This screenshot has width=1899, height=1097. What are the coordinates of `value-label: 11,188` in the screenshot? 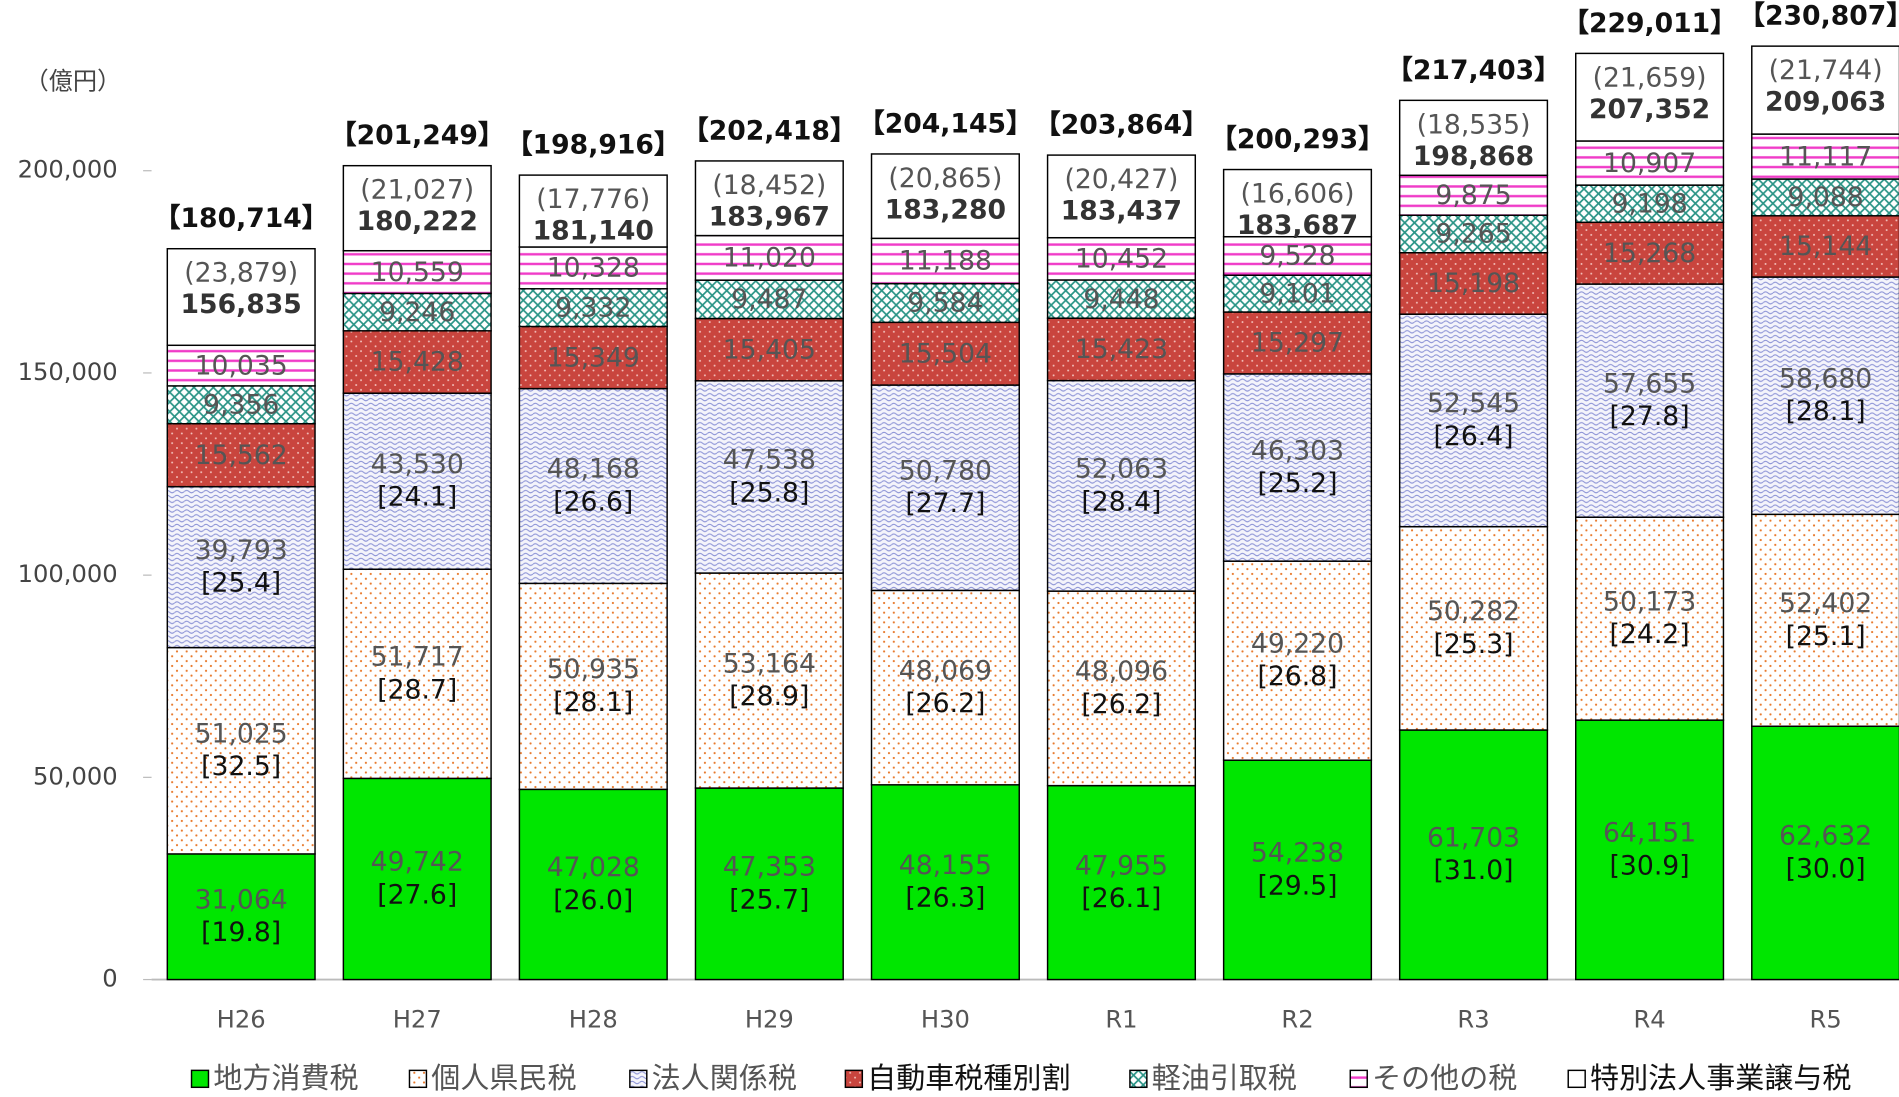 It's located at (945, 261).